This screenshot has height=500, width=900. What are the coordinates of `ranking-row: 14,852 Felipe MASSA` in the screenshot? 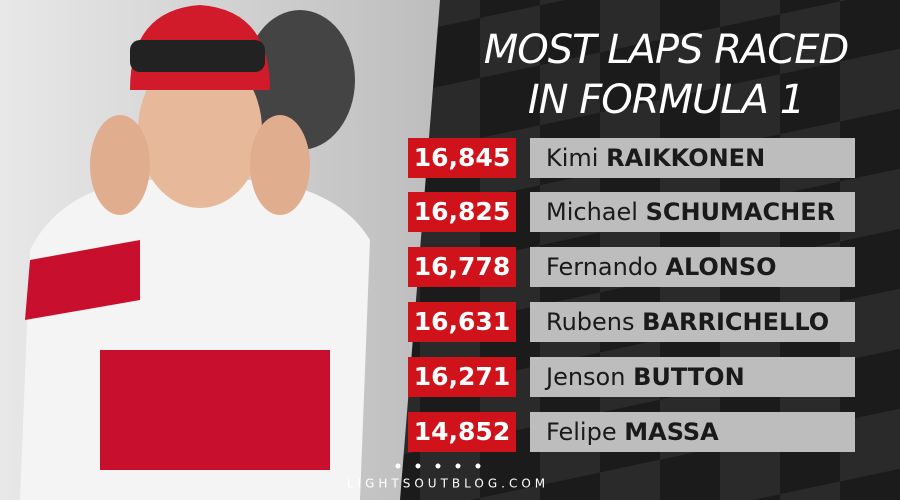 It's located at (631, 432).